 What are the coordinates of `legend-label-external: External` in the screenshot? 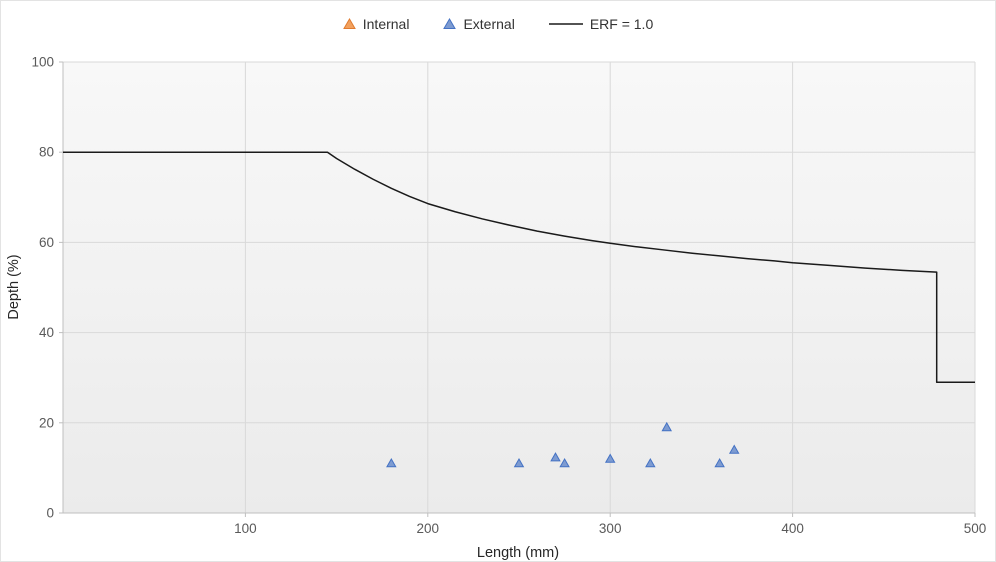 It's located at (489, 24).